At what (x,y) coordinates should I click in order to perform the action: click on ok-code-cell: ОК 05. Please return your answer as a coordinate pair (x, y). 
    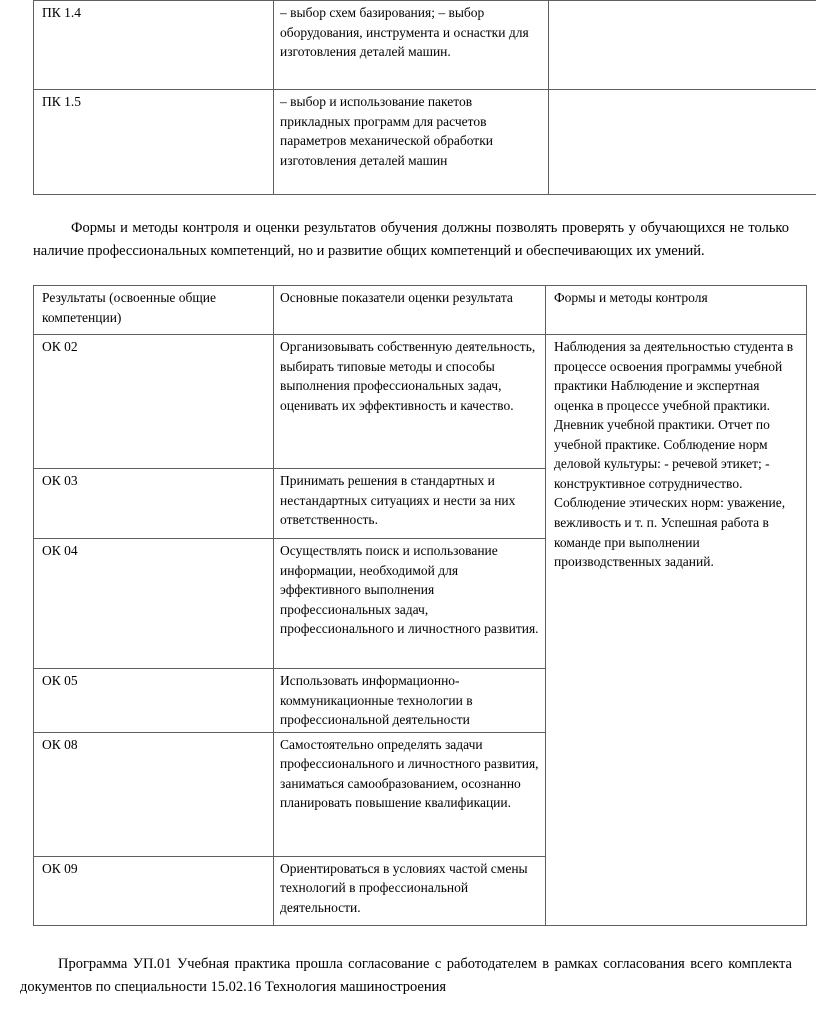
    Looking at the image, I should click on (153, 700).